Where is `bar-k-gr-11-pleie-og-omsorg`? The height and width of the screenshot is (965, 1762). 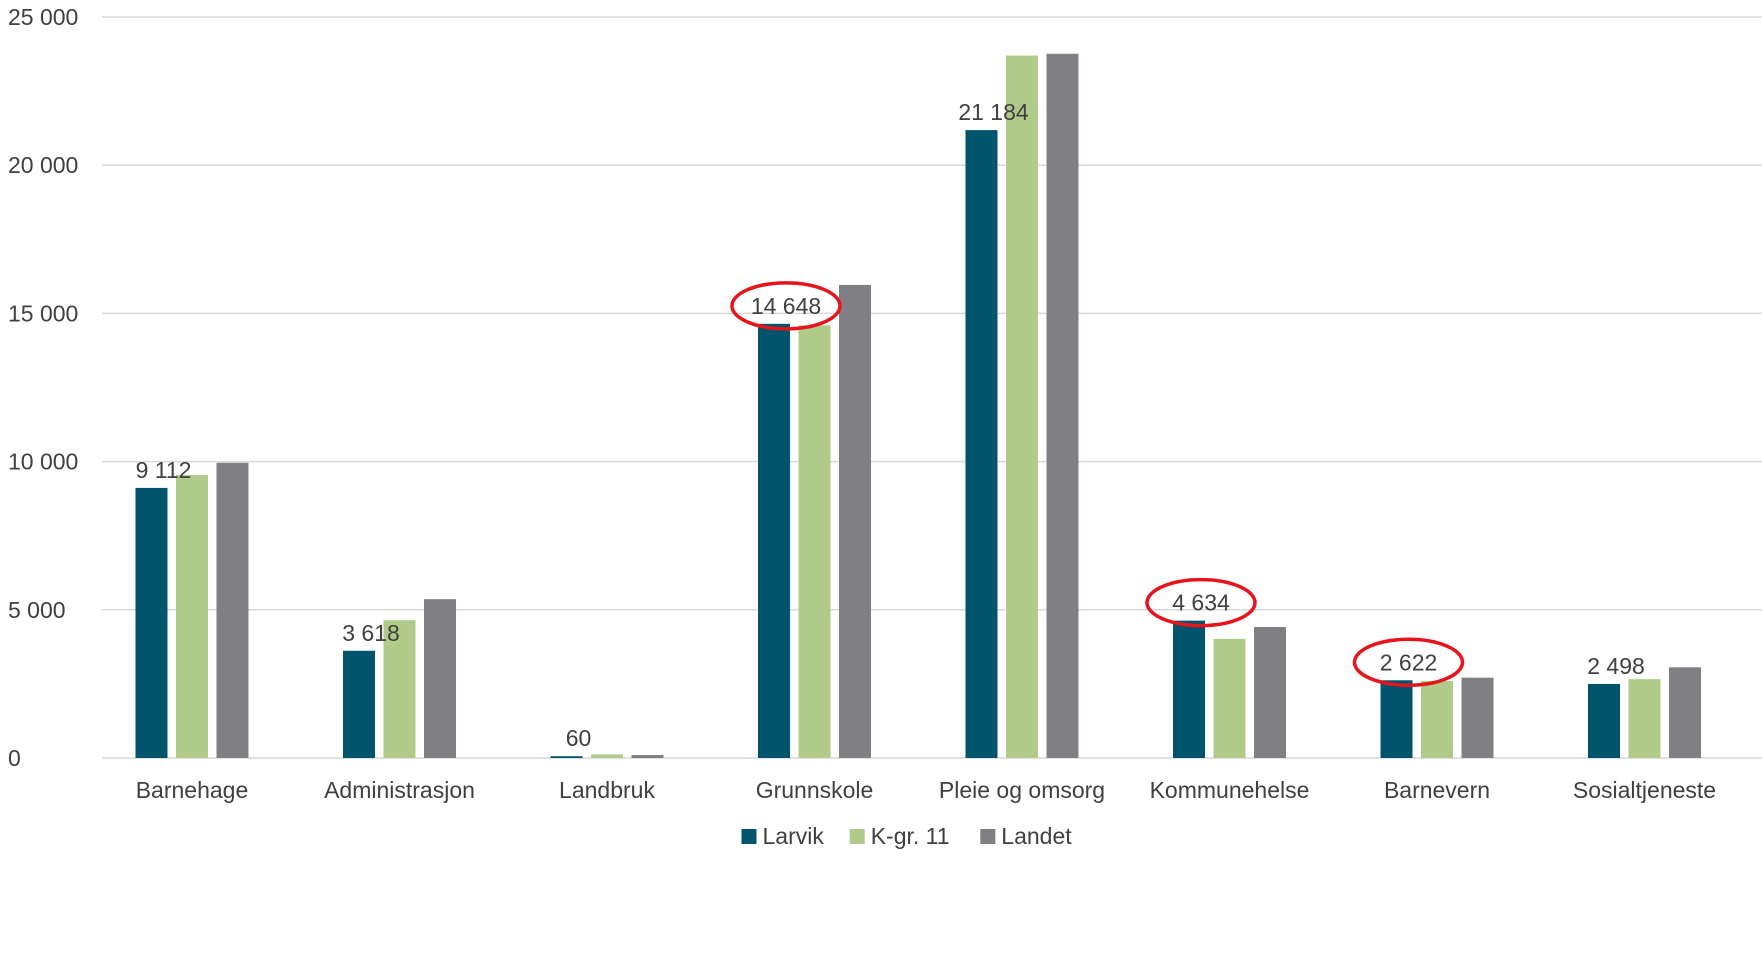 bar-k-gr-11-pleie-og-omsorg is located at coordinates (1022, 407).